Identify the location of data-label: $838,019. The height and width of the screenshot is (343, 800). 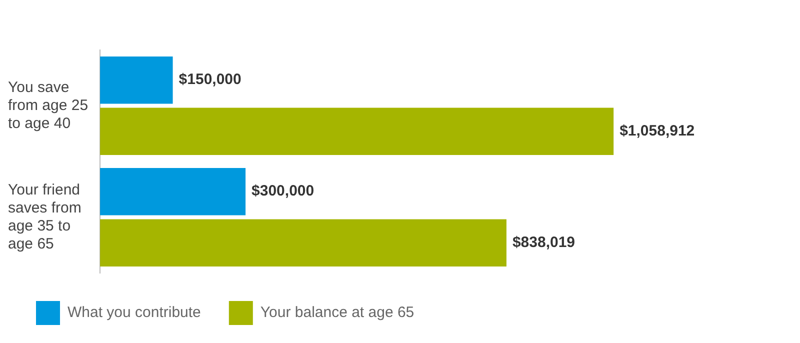
(544, 243).